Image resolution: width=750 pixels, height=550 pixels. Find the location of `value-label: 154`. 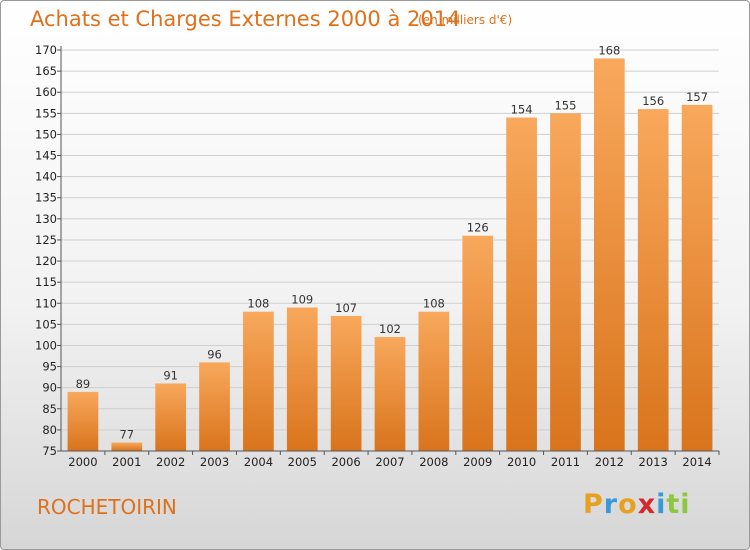

value-label: 154 is located at coordinates (522, 110).